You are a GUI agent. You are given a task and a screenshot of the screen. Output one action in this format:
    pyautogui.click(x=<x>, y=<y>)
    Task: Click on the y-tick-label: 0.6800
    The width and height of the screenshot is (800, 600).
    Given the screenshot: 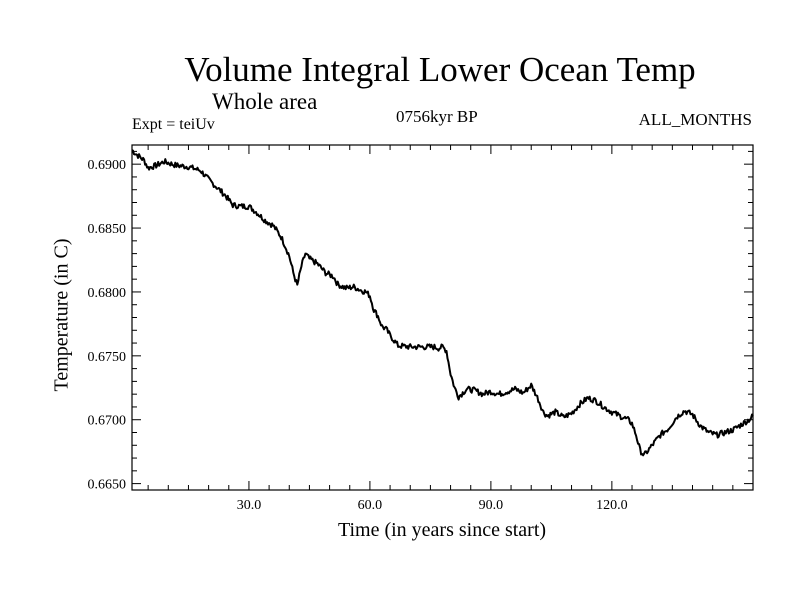 What is the action you would take?
    pyautogui.click(x=107, y=293)
    